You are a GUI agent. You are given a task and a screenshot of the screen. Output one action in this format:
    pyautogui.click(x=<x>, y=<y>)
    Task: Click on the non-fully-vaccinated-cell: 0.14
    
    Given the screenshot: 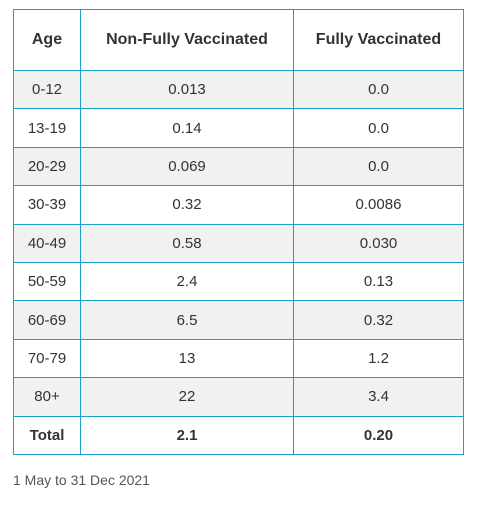 What is the action you would take?
    pyautogui.click(x=187, y=128)
    